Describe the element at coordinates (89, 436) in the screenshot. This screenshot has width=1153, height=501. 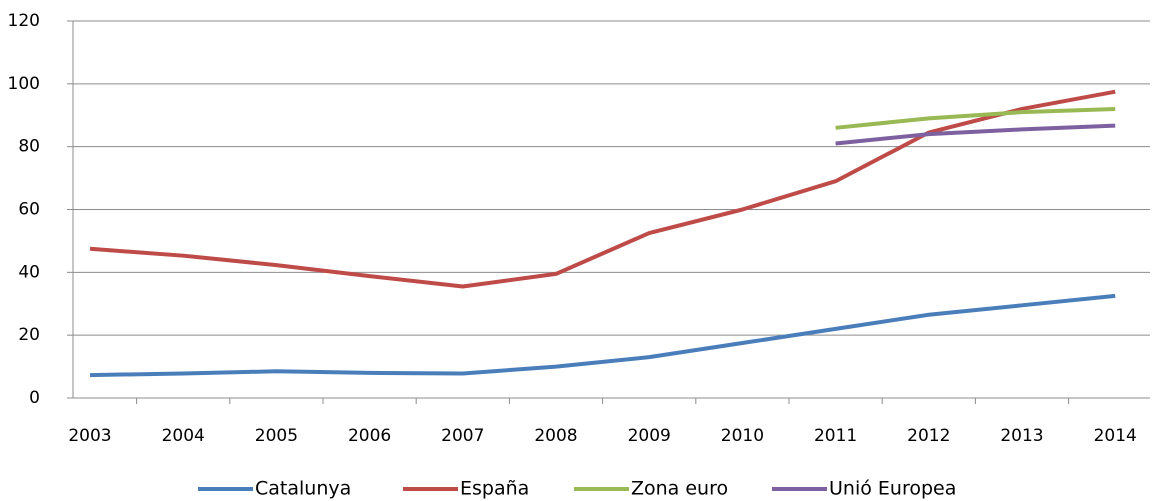
I see `x-tick-label: 2003` at that location.